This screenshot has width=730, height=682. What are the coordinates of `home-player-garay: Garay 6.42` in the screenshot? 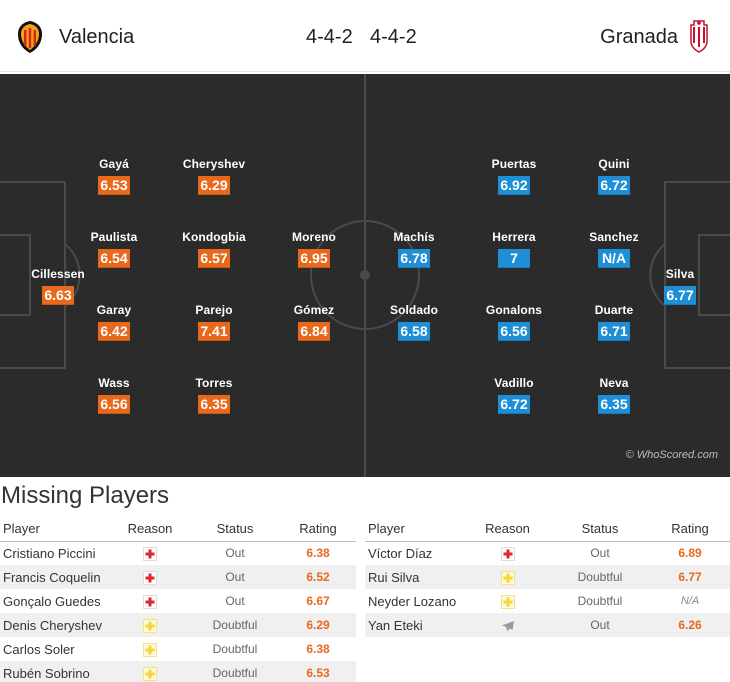 It's located at (114, 322).